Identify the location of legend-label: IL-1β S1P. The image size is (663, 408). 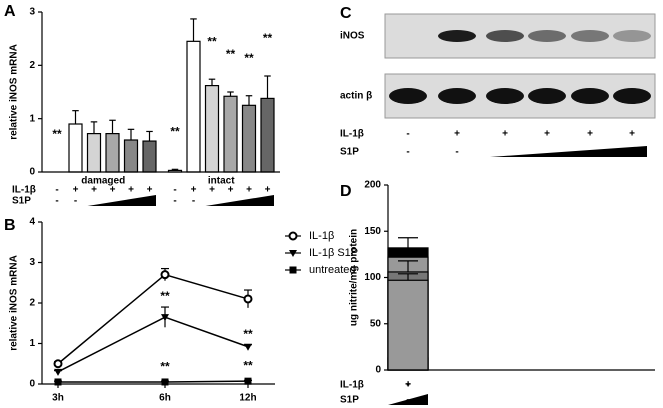
(333, 253).